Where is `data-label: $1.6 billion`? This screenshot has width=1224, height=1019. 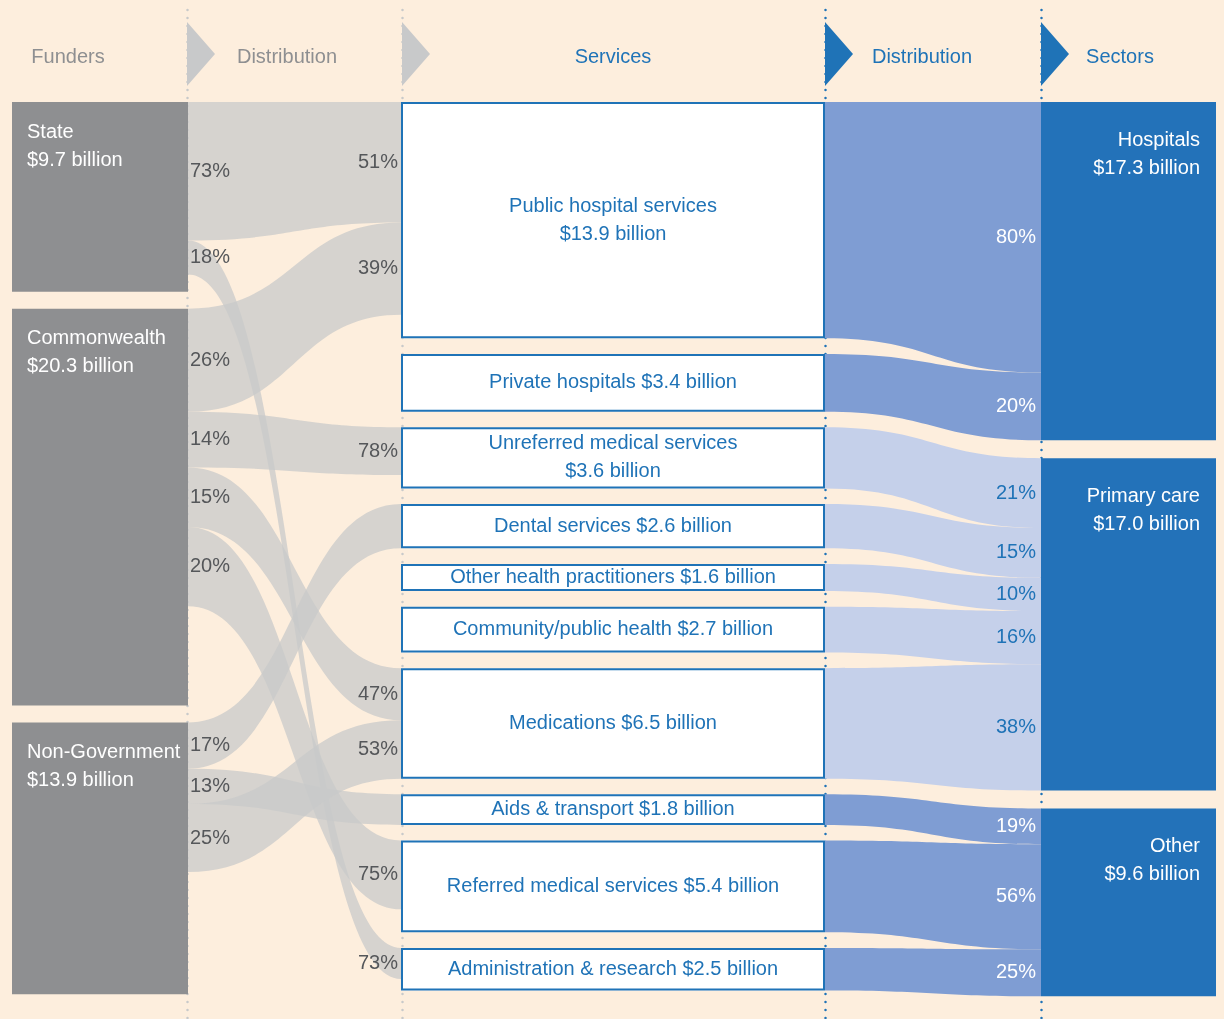
data-label: $1.6 billion is located at coordinates (728, 576).